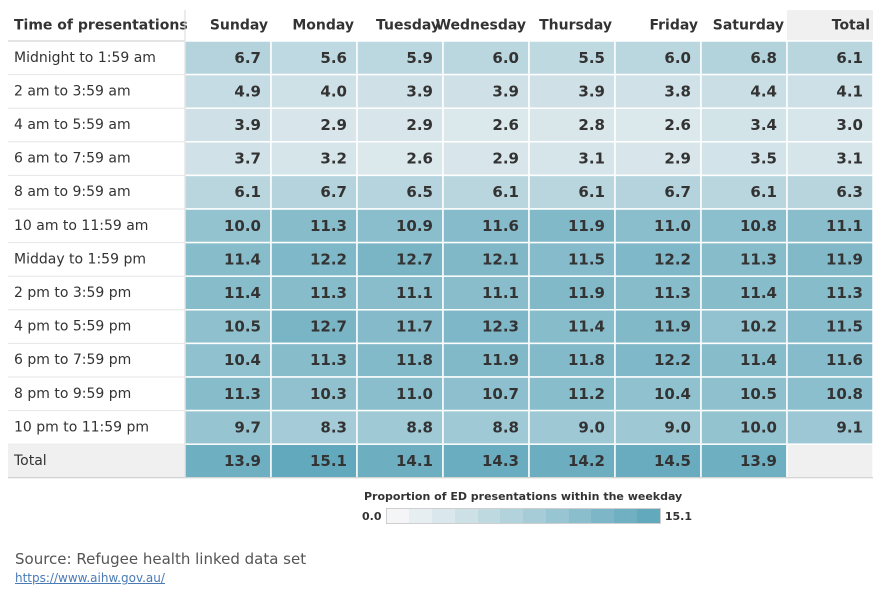 This screenshot has height=600, width=890. What do you see at coordinates (72, 360) in the screenshot?
I see `row-label: 6 pm to 7:59 pm` at bounding box center [72, 360].